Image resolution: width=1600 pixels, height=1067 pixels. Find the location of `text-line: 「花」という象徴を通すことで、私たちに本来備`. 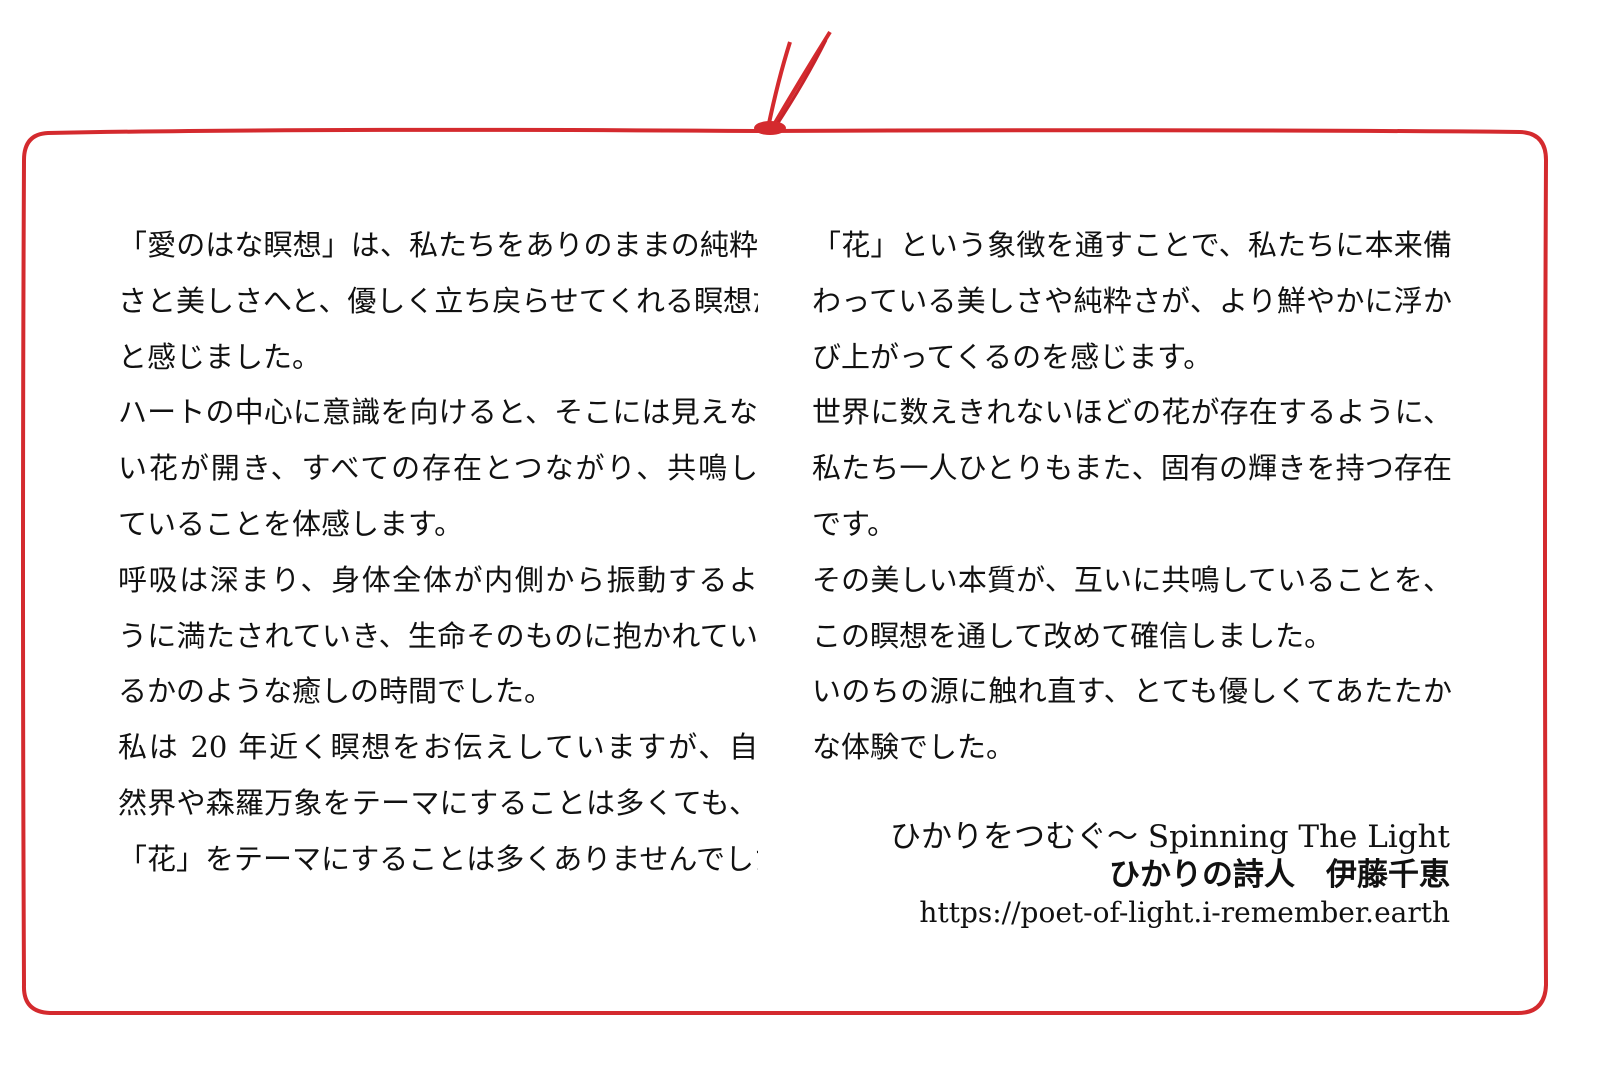

text-line: 「花」という象徴を通すことで、私たちに本来備 is located at coordinates (1132, 245).